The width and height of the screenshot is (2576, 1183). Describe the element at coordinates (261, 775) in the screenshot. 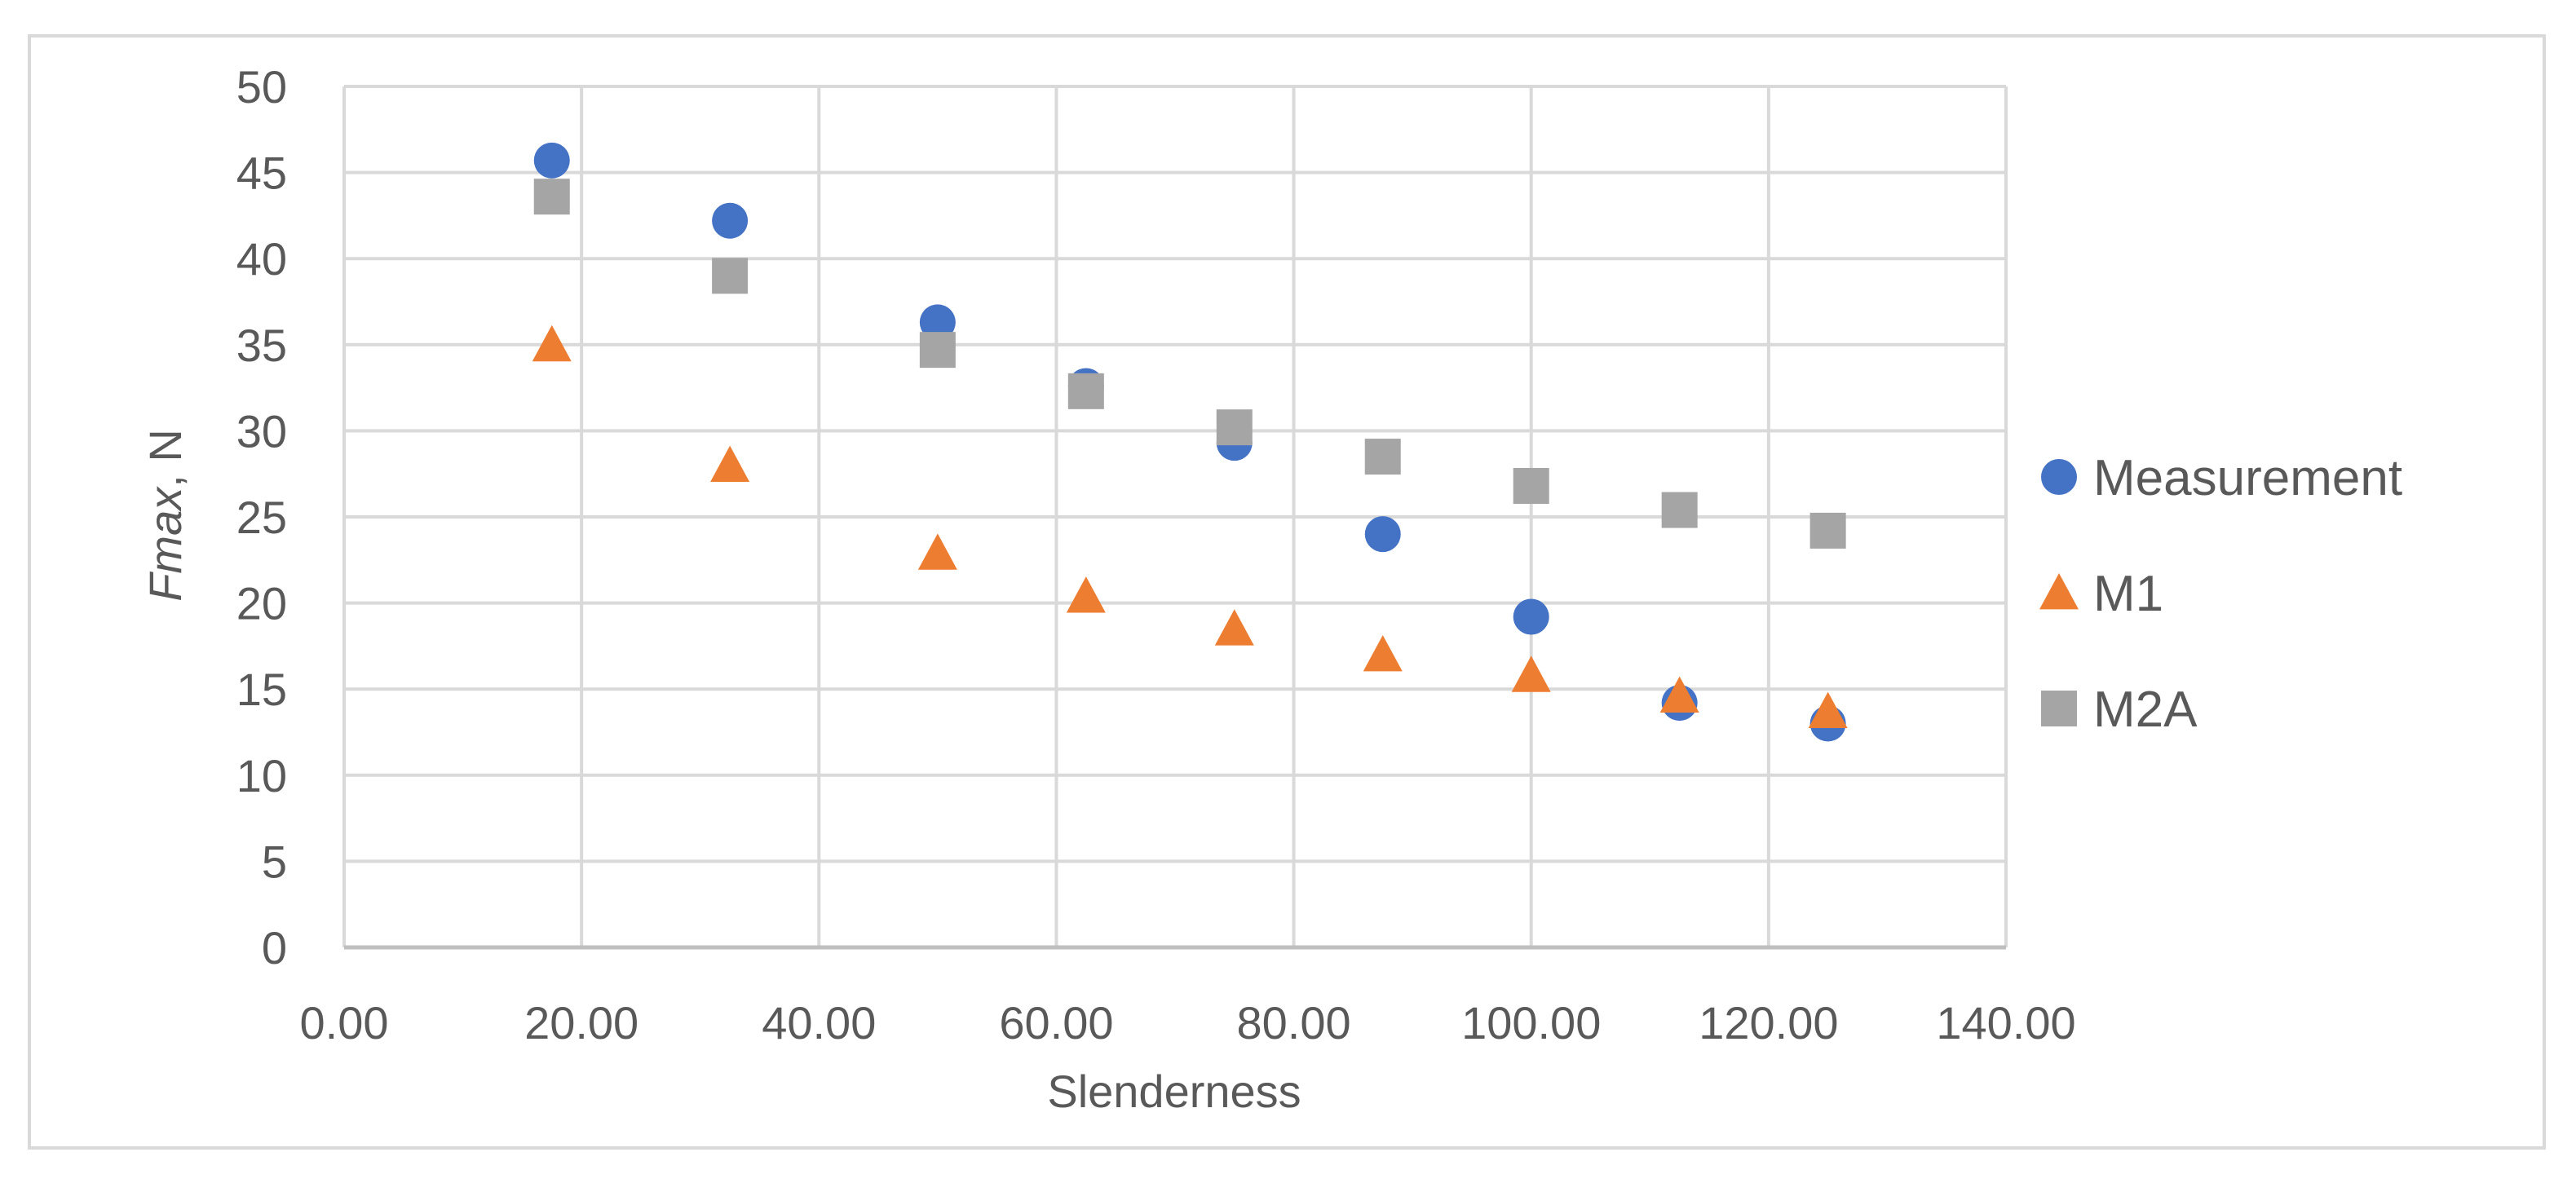

I see `y-tick-label: 10` at that location.